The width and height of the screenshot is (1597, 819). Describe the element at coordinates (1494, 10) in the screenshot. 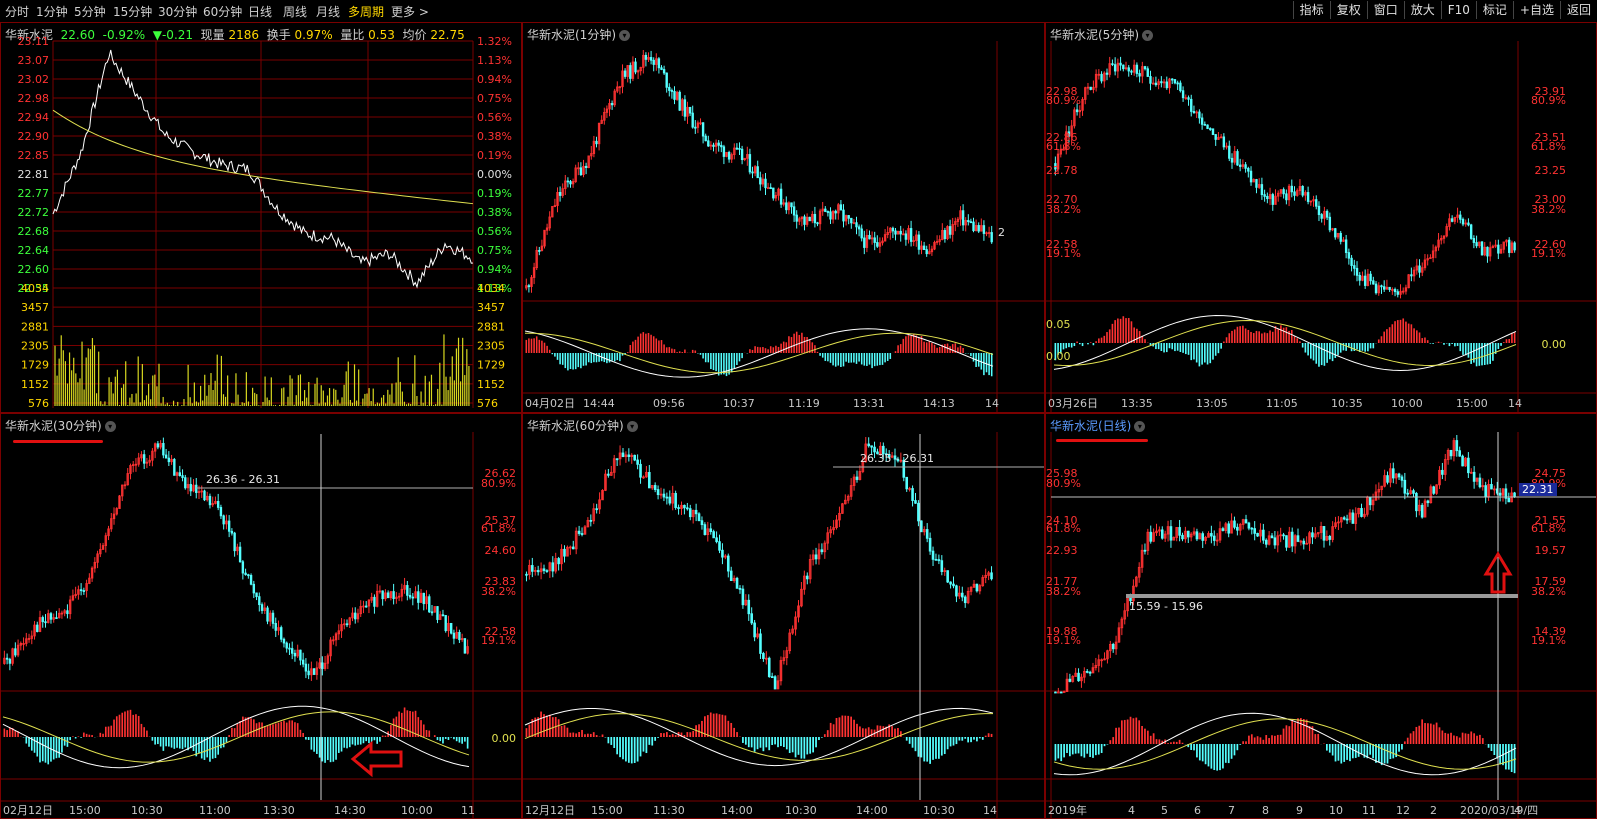

I see `mark-button: 标记` at that location.